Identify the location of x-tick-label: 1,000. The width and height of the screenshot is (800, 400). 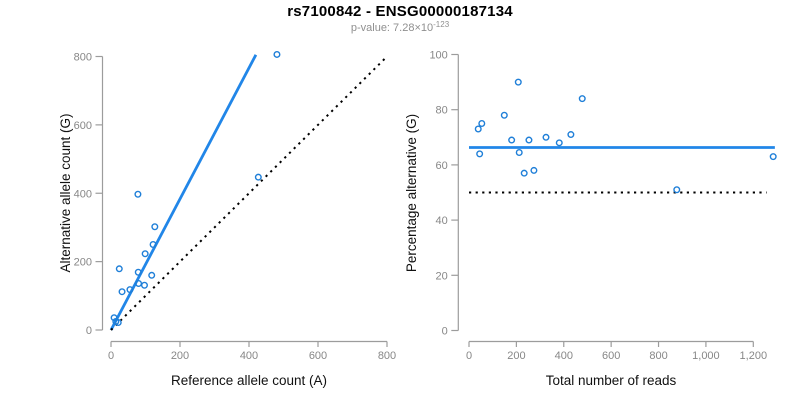
(706, 356).